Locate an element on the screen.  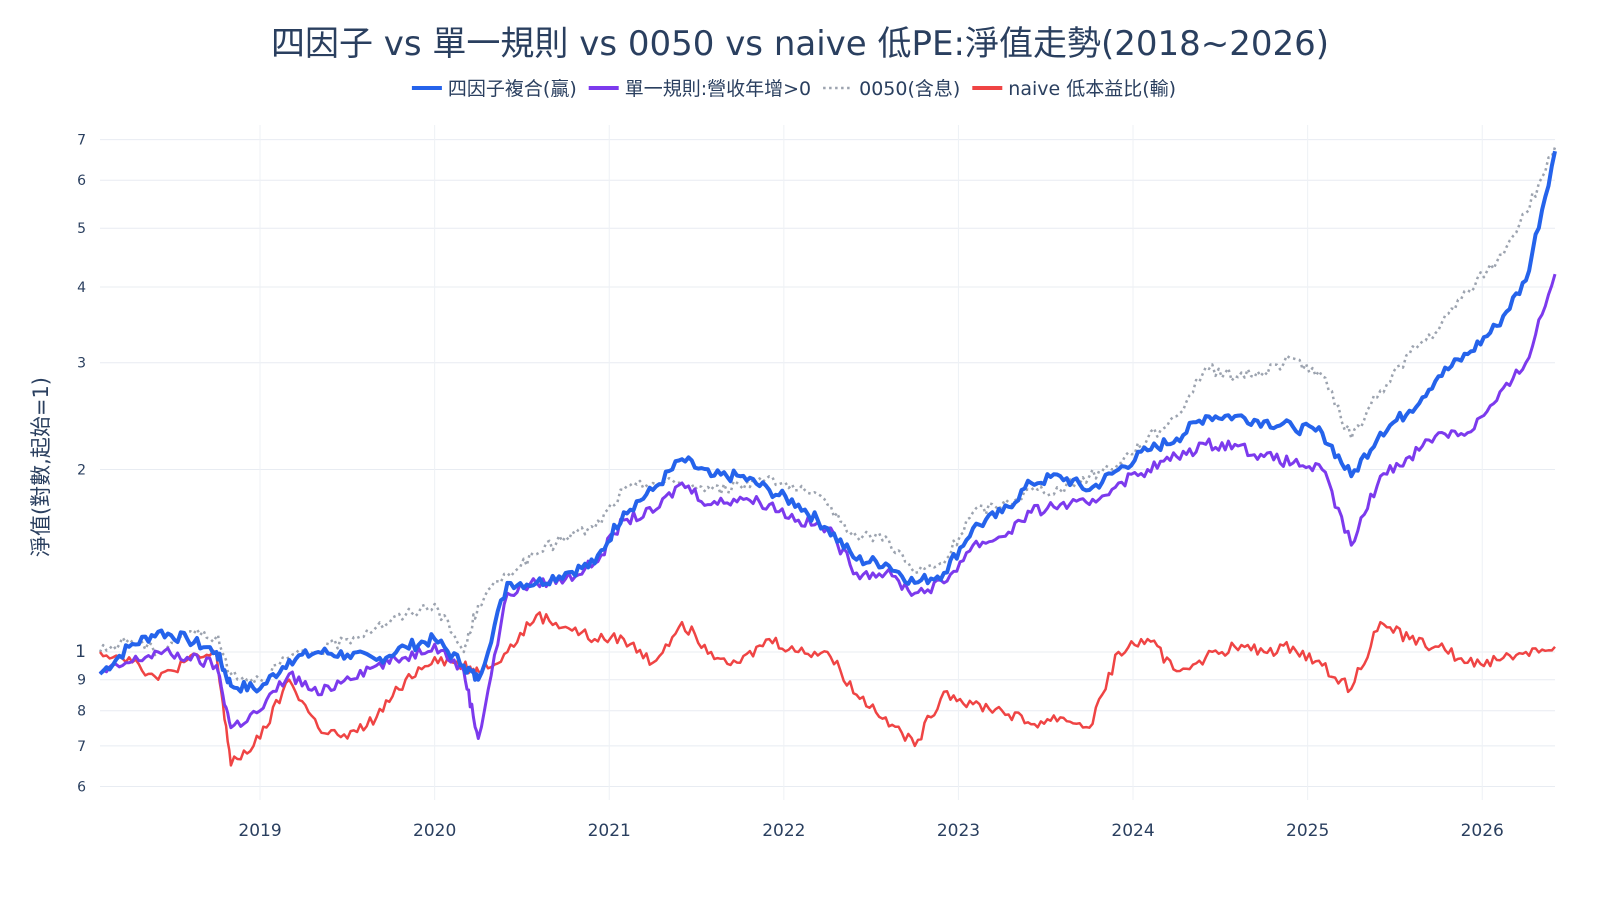
y-tick-label: 2 is located at coordinates (81, 470).